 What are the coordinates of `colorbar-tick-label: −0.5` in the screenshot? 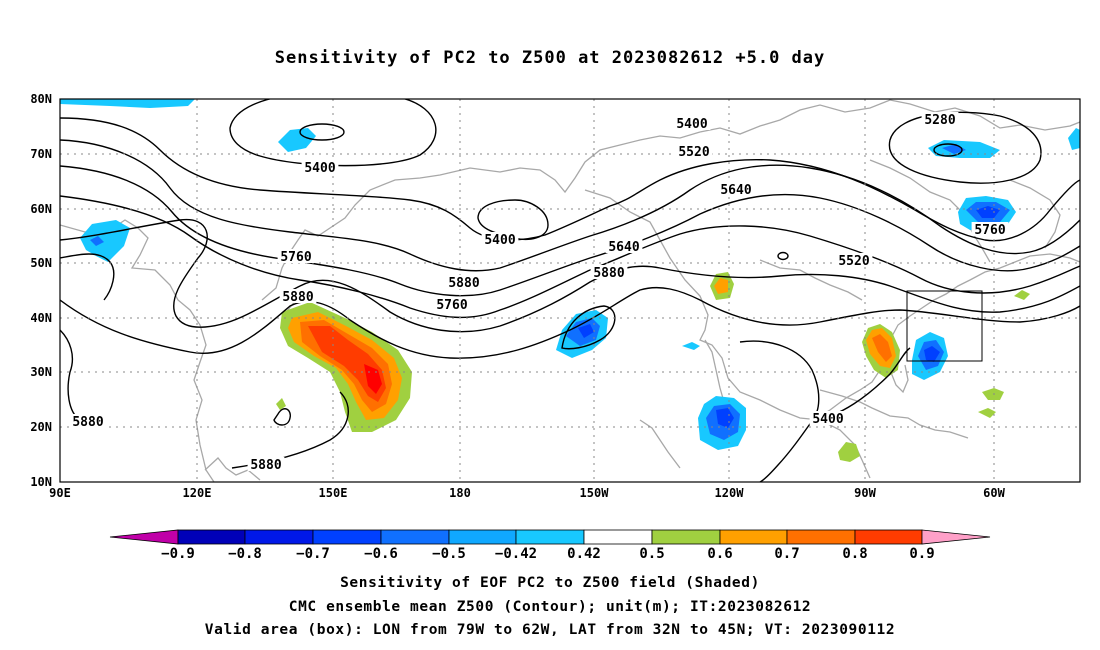 It's located at (449, 554).